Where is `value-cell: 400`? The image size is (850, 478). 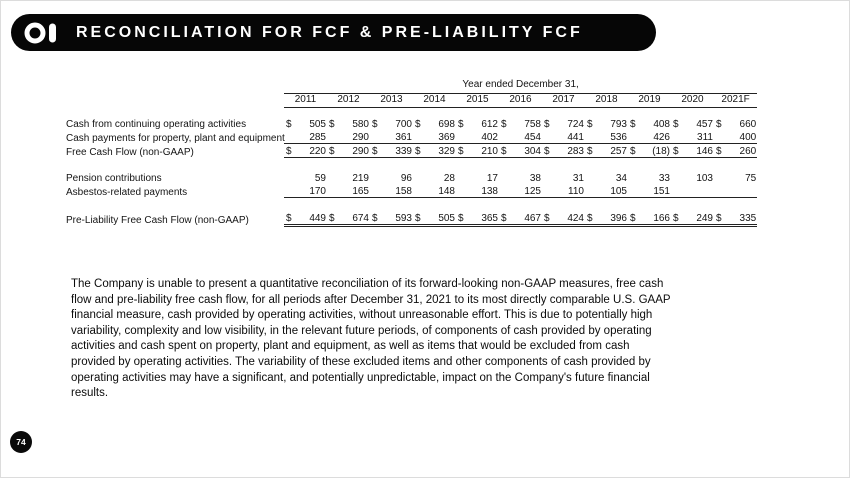 value-cell: 400 is located at coordinates (743, 136).